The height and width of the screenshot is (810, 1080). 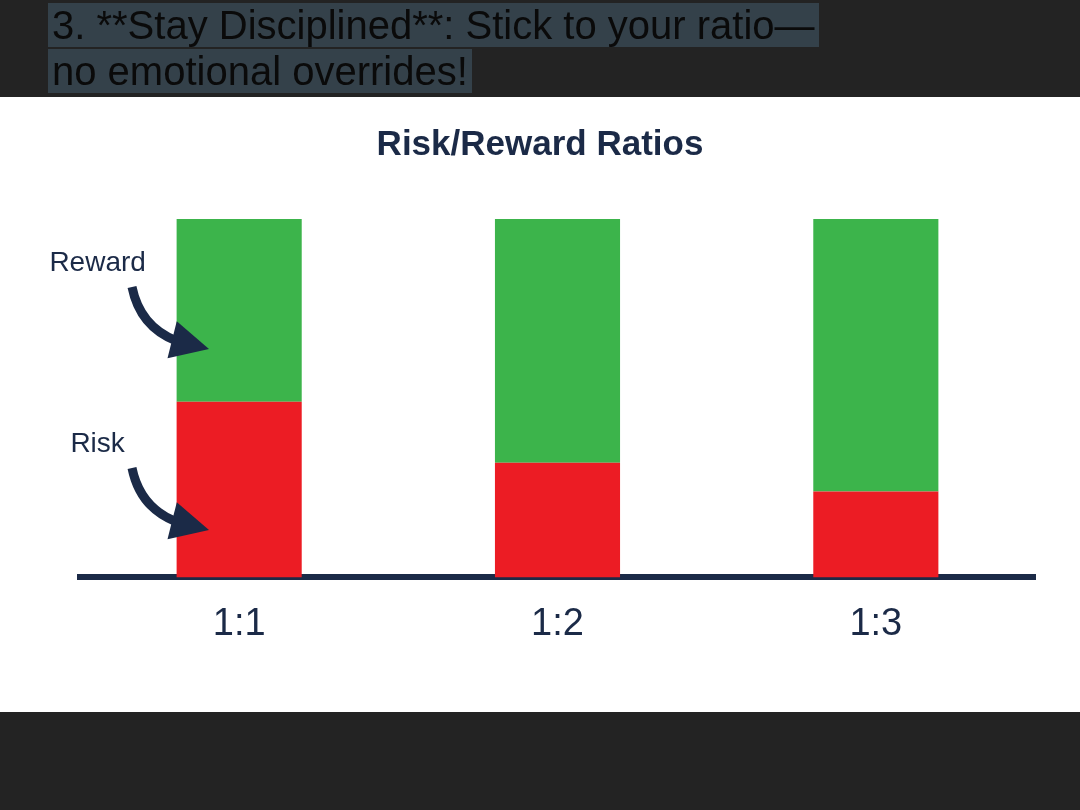 I want to click on series-label: Reward, so click(x=97, y=261).